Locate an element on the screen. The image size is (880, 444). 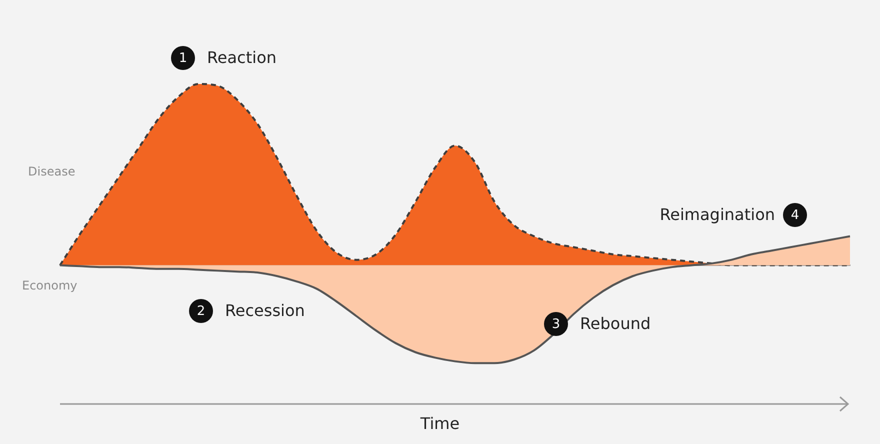
text: Reaction is located at coordinates (241, 57).